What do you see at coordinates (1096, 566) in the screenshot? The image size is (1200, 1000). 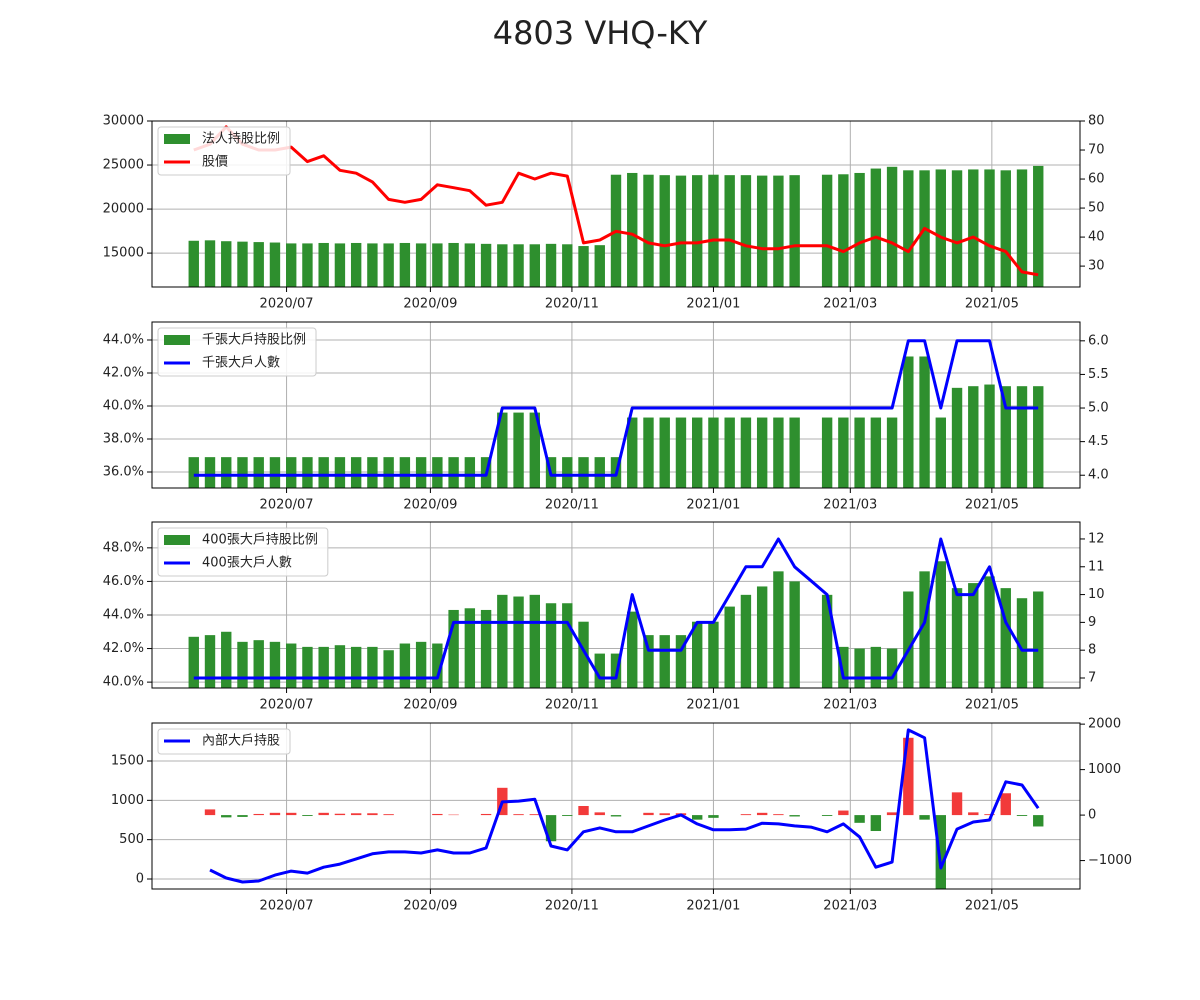 I see `y2-tick-label: 11` at bounding box center [1096, 566].